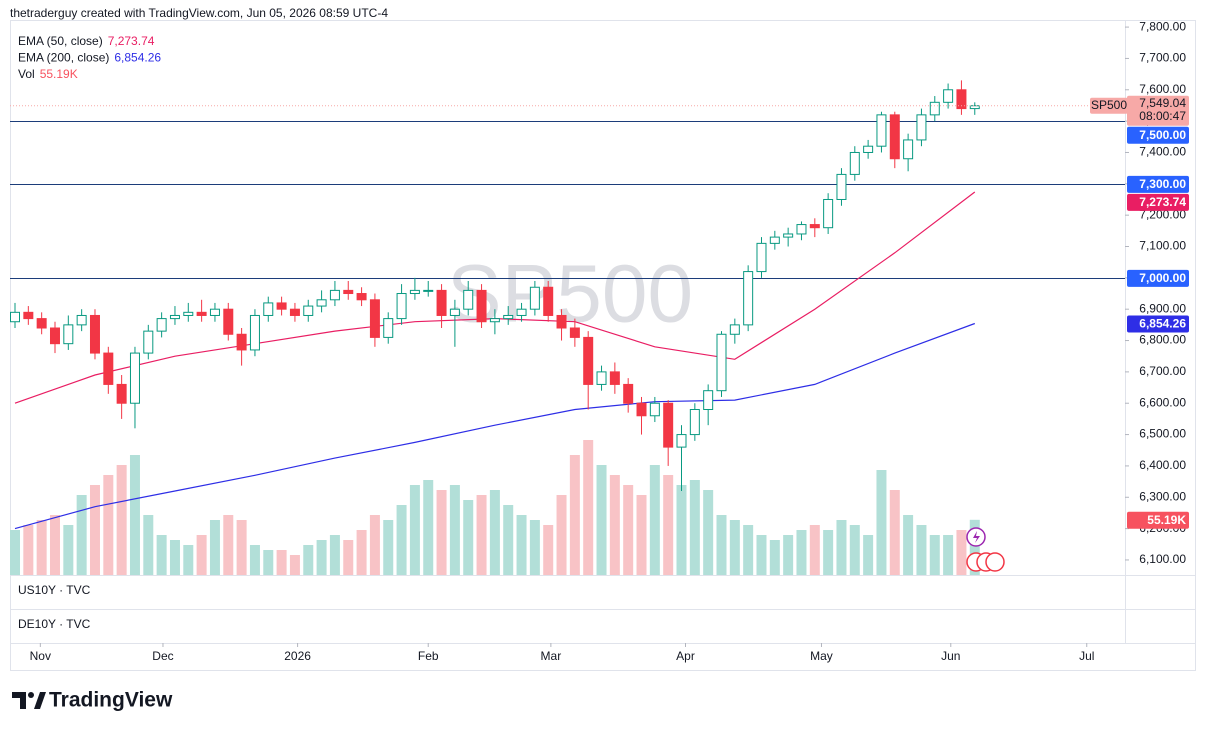 This screenshot has height=736, width=1206. I want to click on y-tick-label: 6,600.00, so click(1162, 402).